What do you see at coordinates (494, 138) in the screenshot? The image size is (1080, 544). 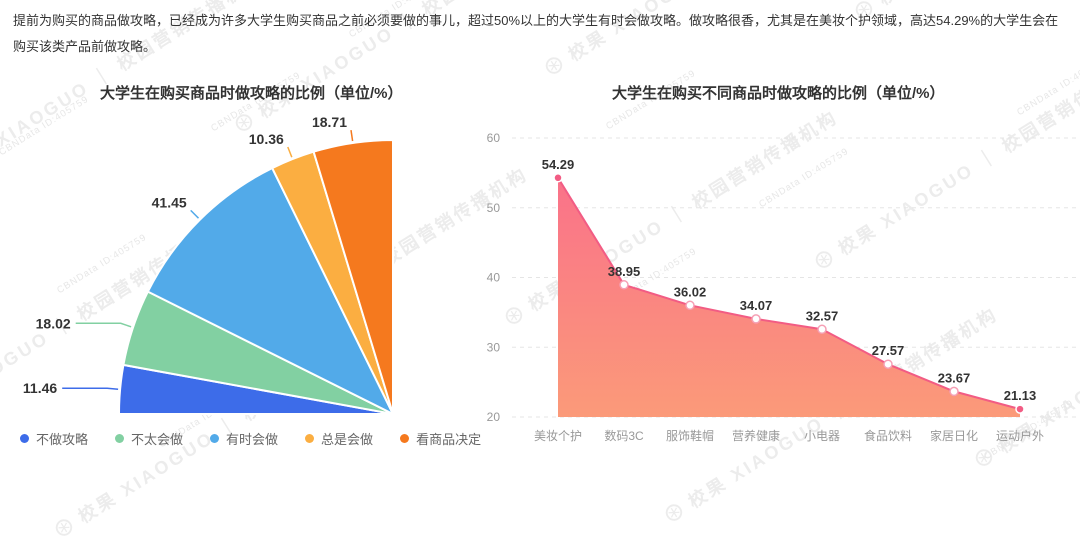 I see `y-tick-label: 60` at bounding box center [494, 138].